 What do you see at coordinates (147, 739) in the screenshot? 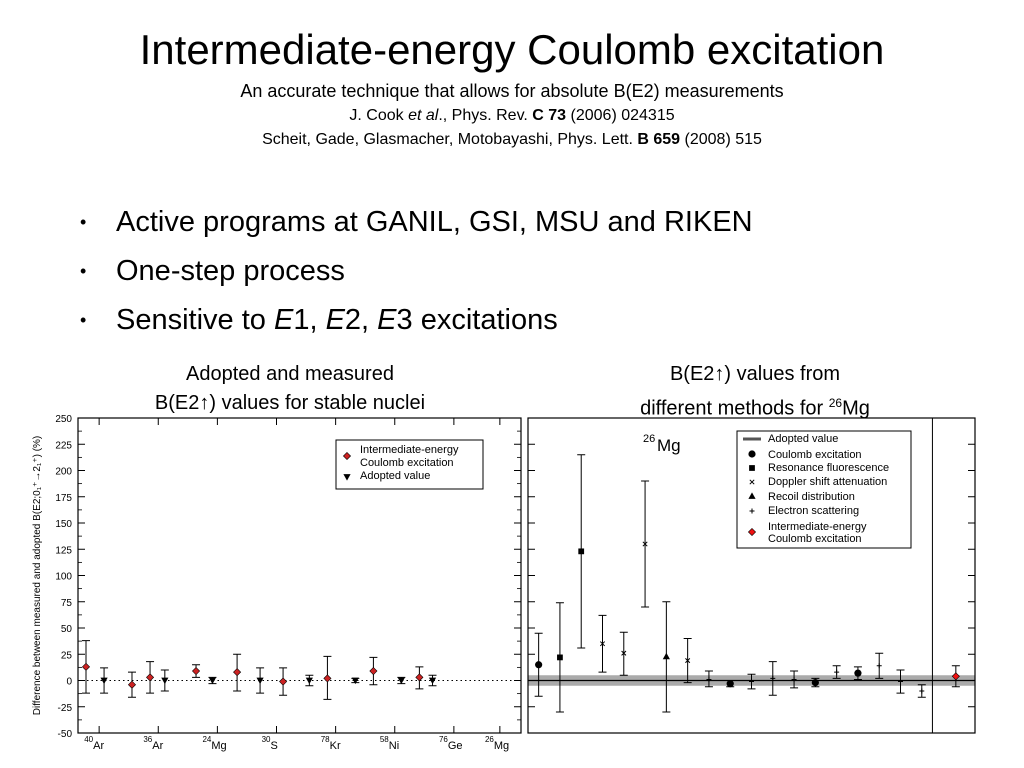
I see `x-tick-mass: 36` at bounding box center [147, 739].